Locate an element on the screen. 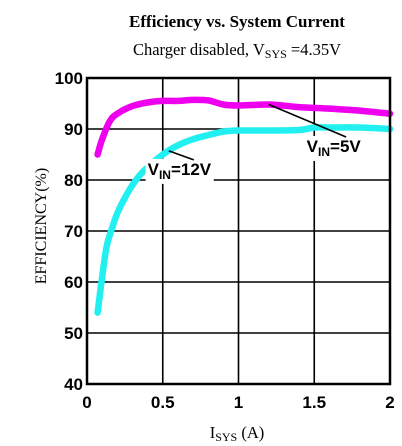 The width and height of the screenshot is (402, 446). x-axis-label: ISYS (A) is located at coordinates (237, 433).